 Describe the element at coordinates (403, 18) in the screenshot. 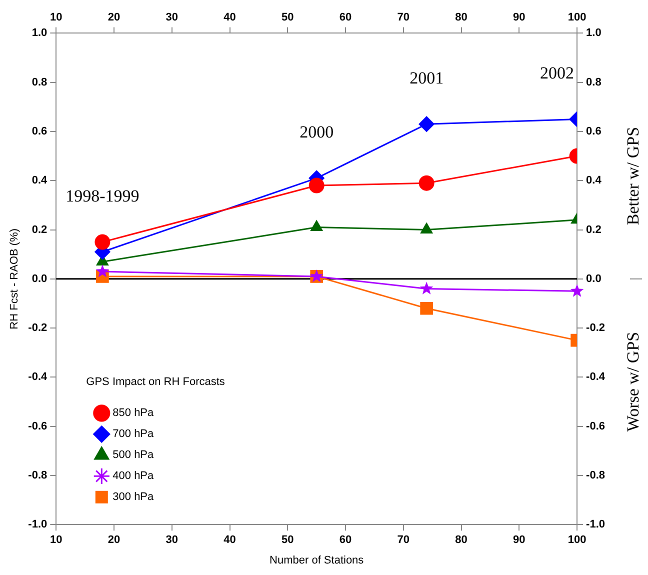

I see `x-tick-label: 70` at that location.